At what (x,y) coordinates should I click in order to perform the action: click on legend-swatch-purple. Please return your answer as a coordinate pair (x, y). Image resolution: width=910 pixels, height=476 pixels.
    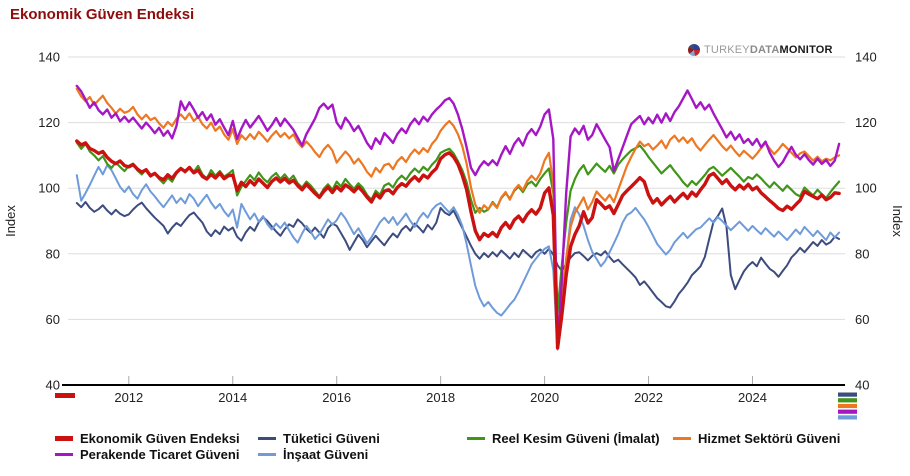
    Looking at the image, I should click on (64, 454).